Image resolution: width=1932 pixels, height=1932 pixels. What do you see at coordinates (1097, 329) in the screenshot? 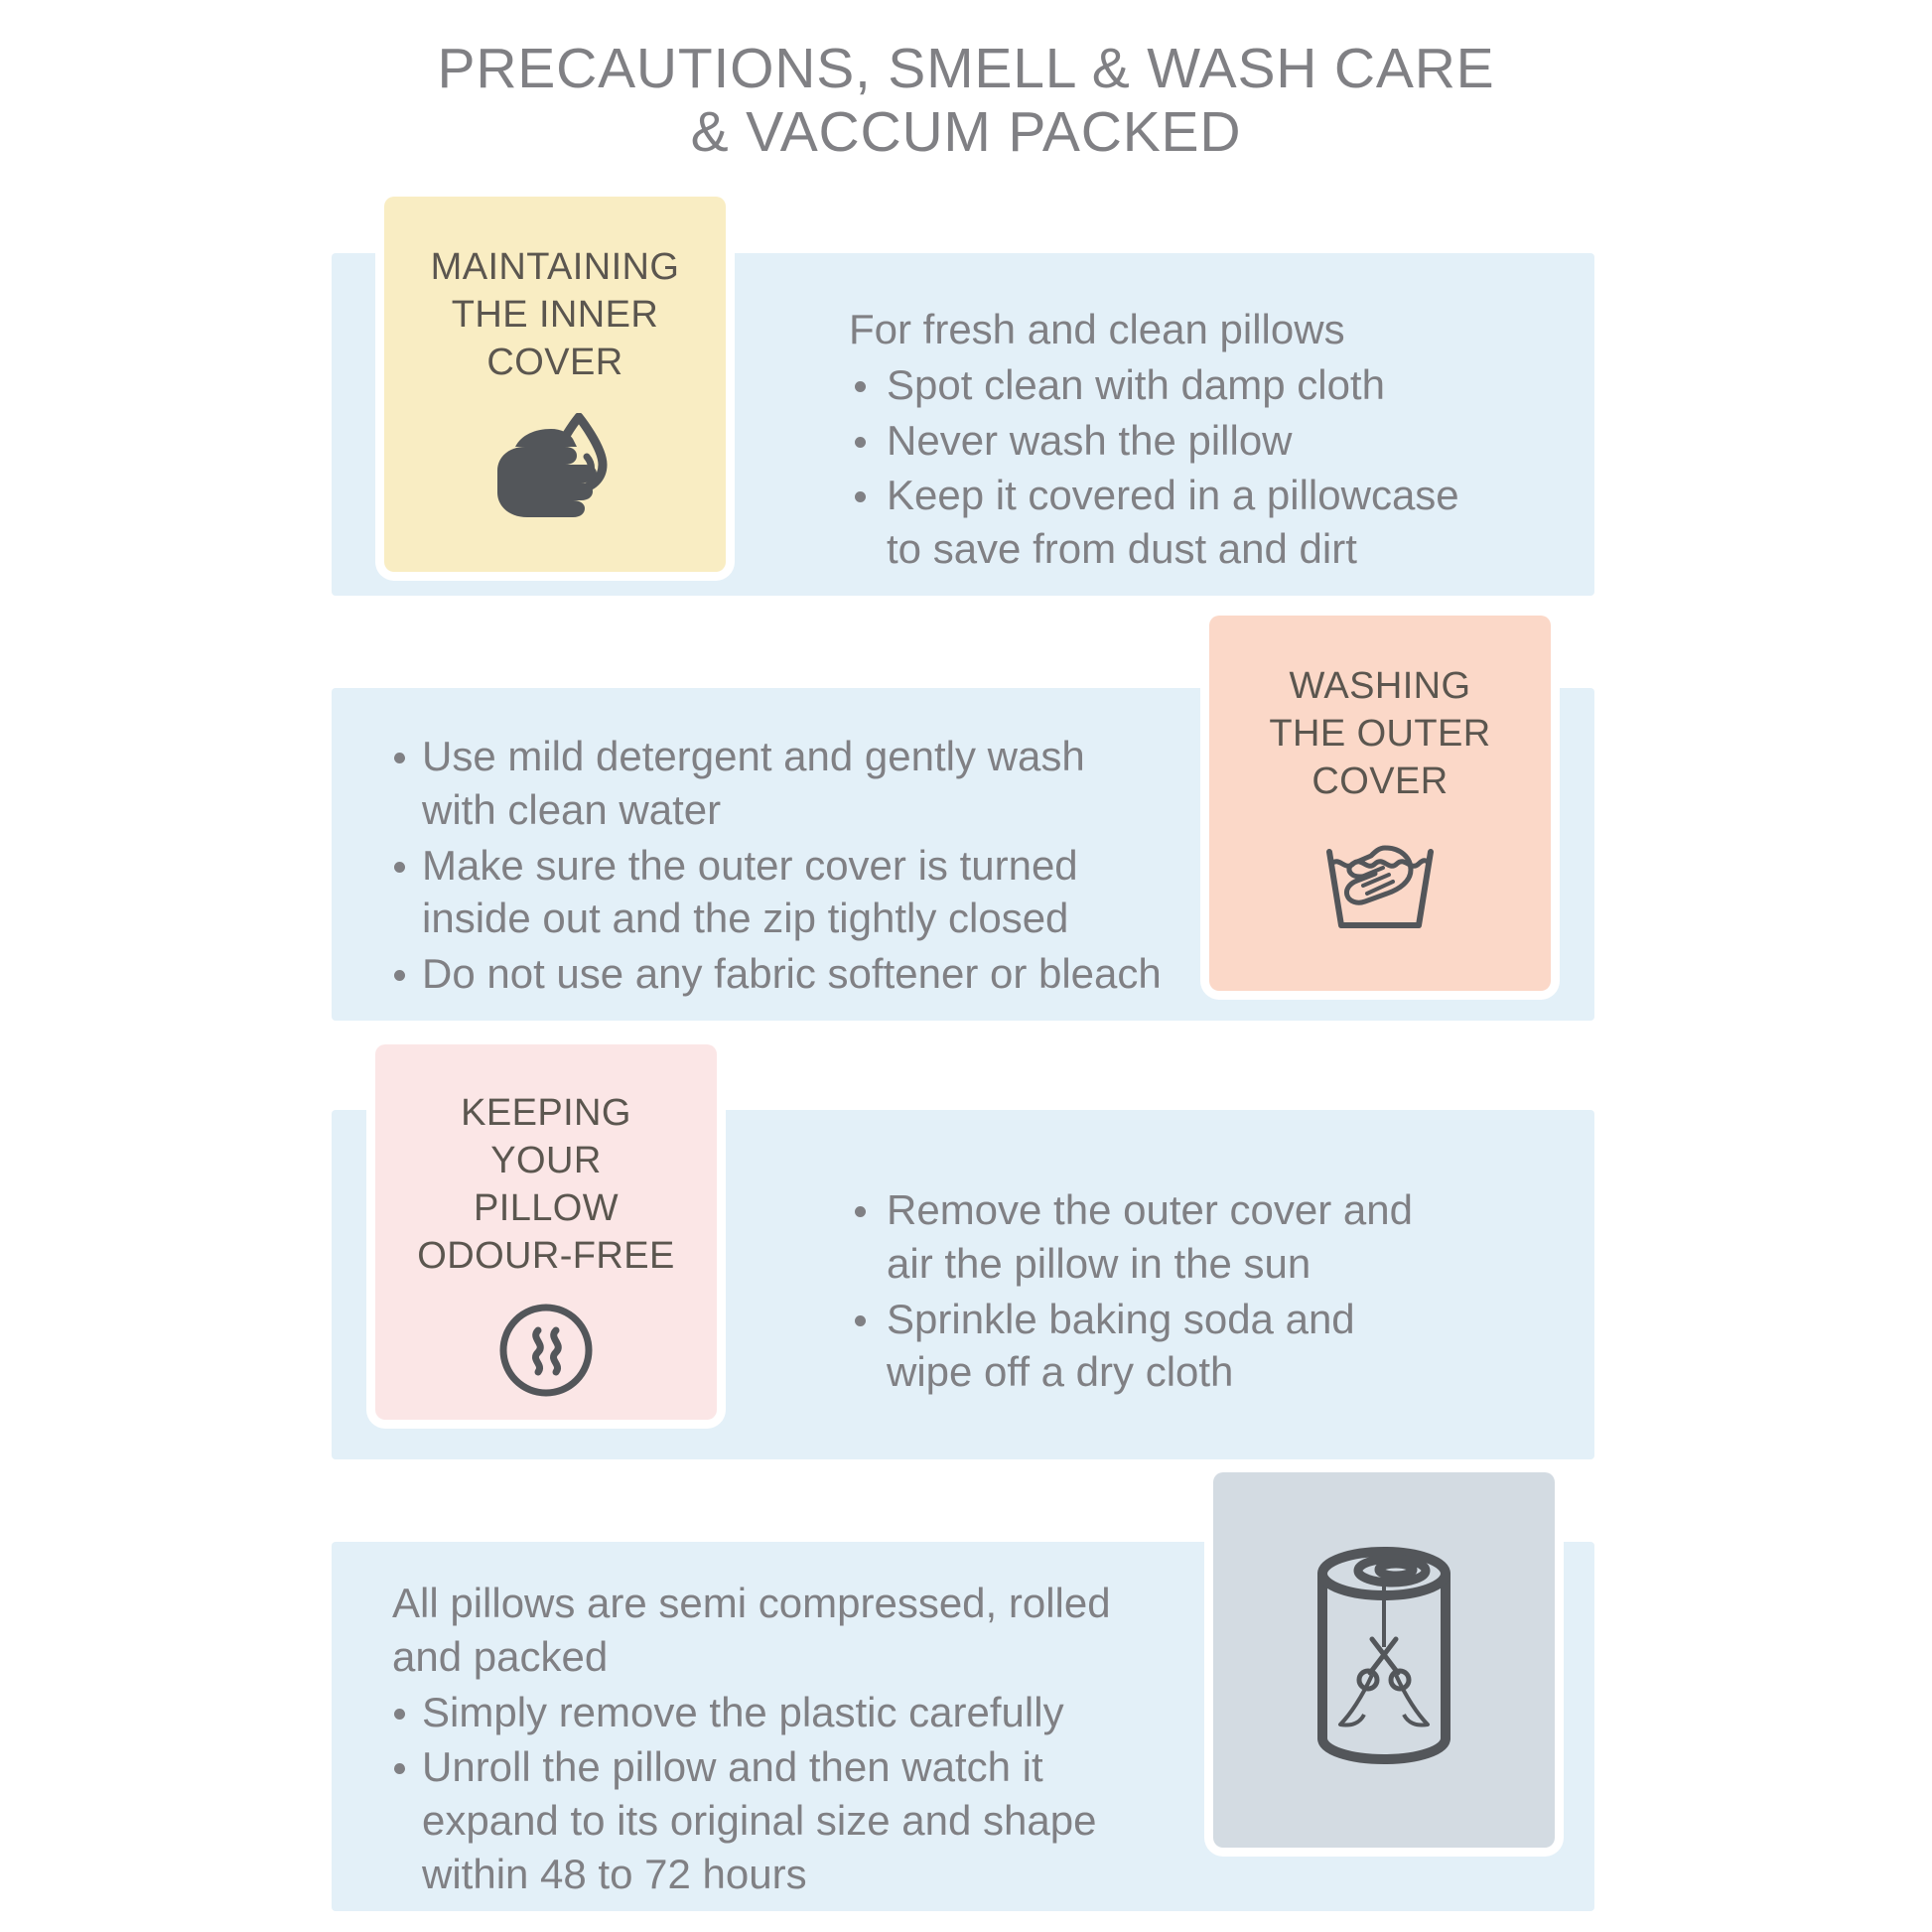
I see `lead-text-maintaining-inner-cover: For fresh and clean pillows` at bounding box center [1097, 329].